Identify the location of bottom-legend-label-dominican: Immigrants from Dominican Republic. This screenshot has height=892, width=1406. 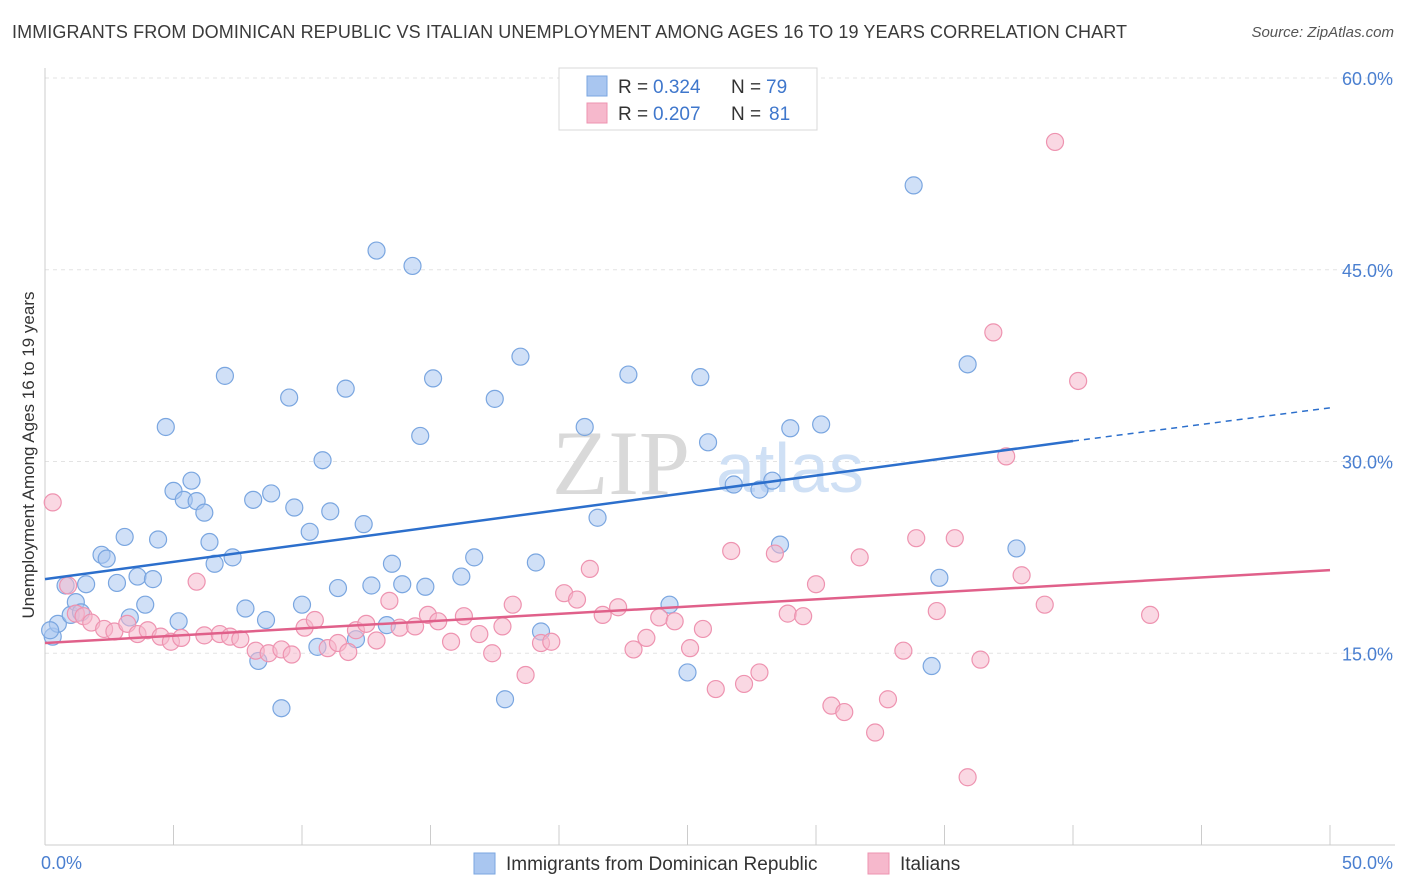
(662, 864).